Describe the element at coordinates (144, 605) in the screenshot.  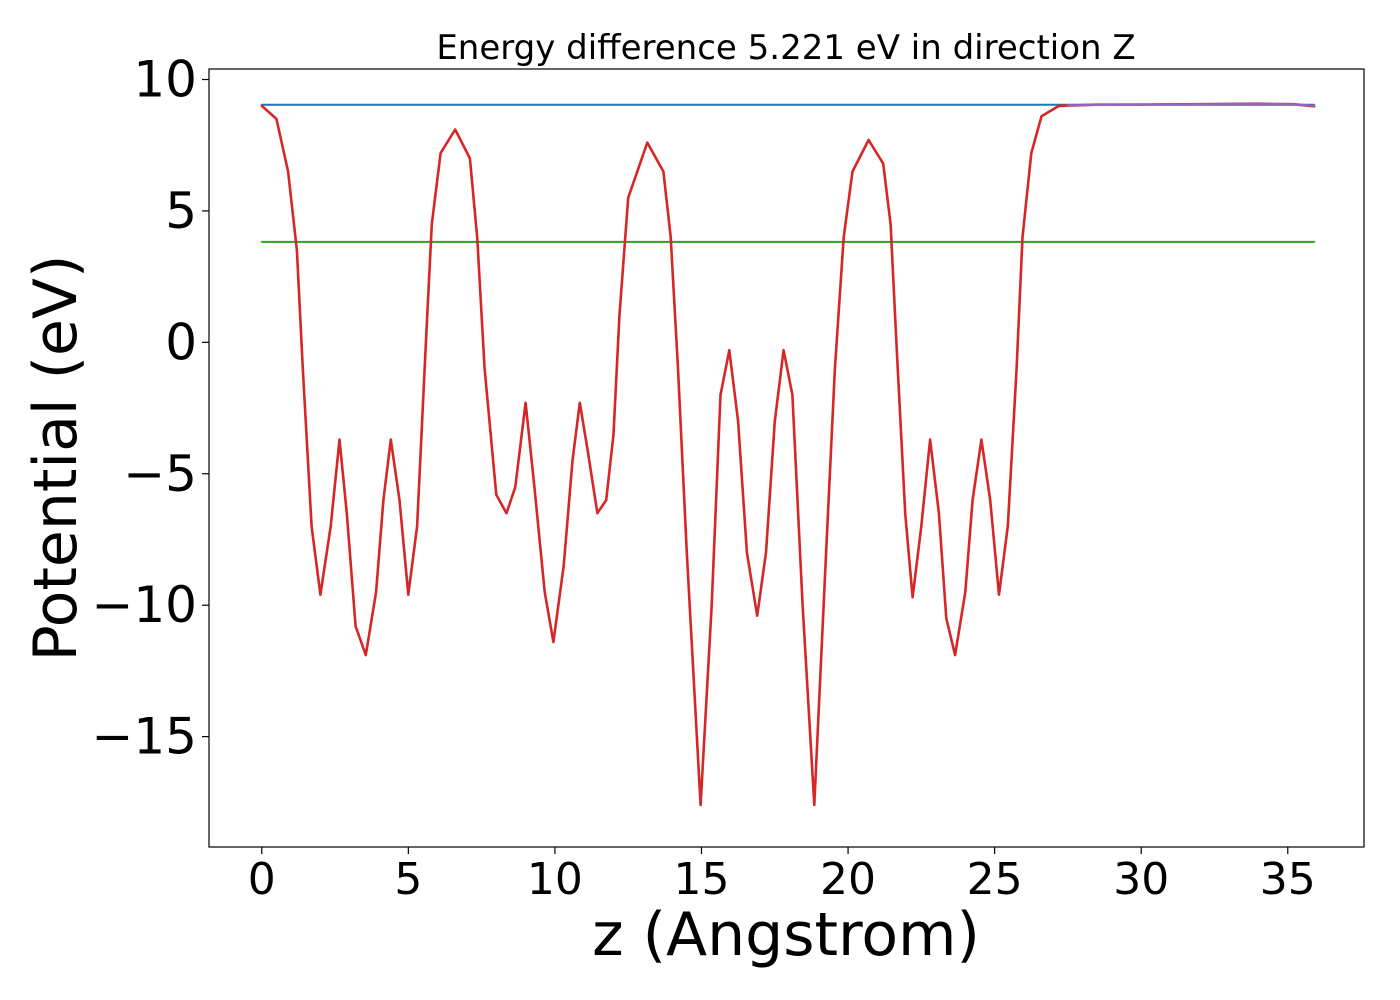
I see `y-tick-label: −10` at that location.